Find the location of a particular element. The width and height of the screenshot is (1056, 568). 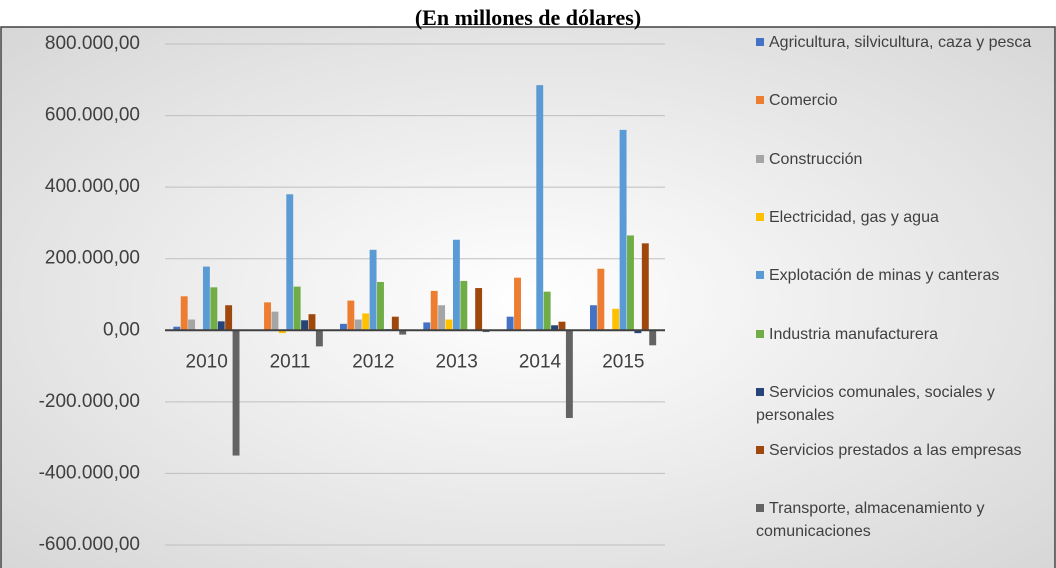

y-tick-label: 600.000,00 is located at coordinates (92, 115).